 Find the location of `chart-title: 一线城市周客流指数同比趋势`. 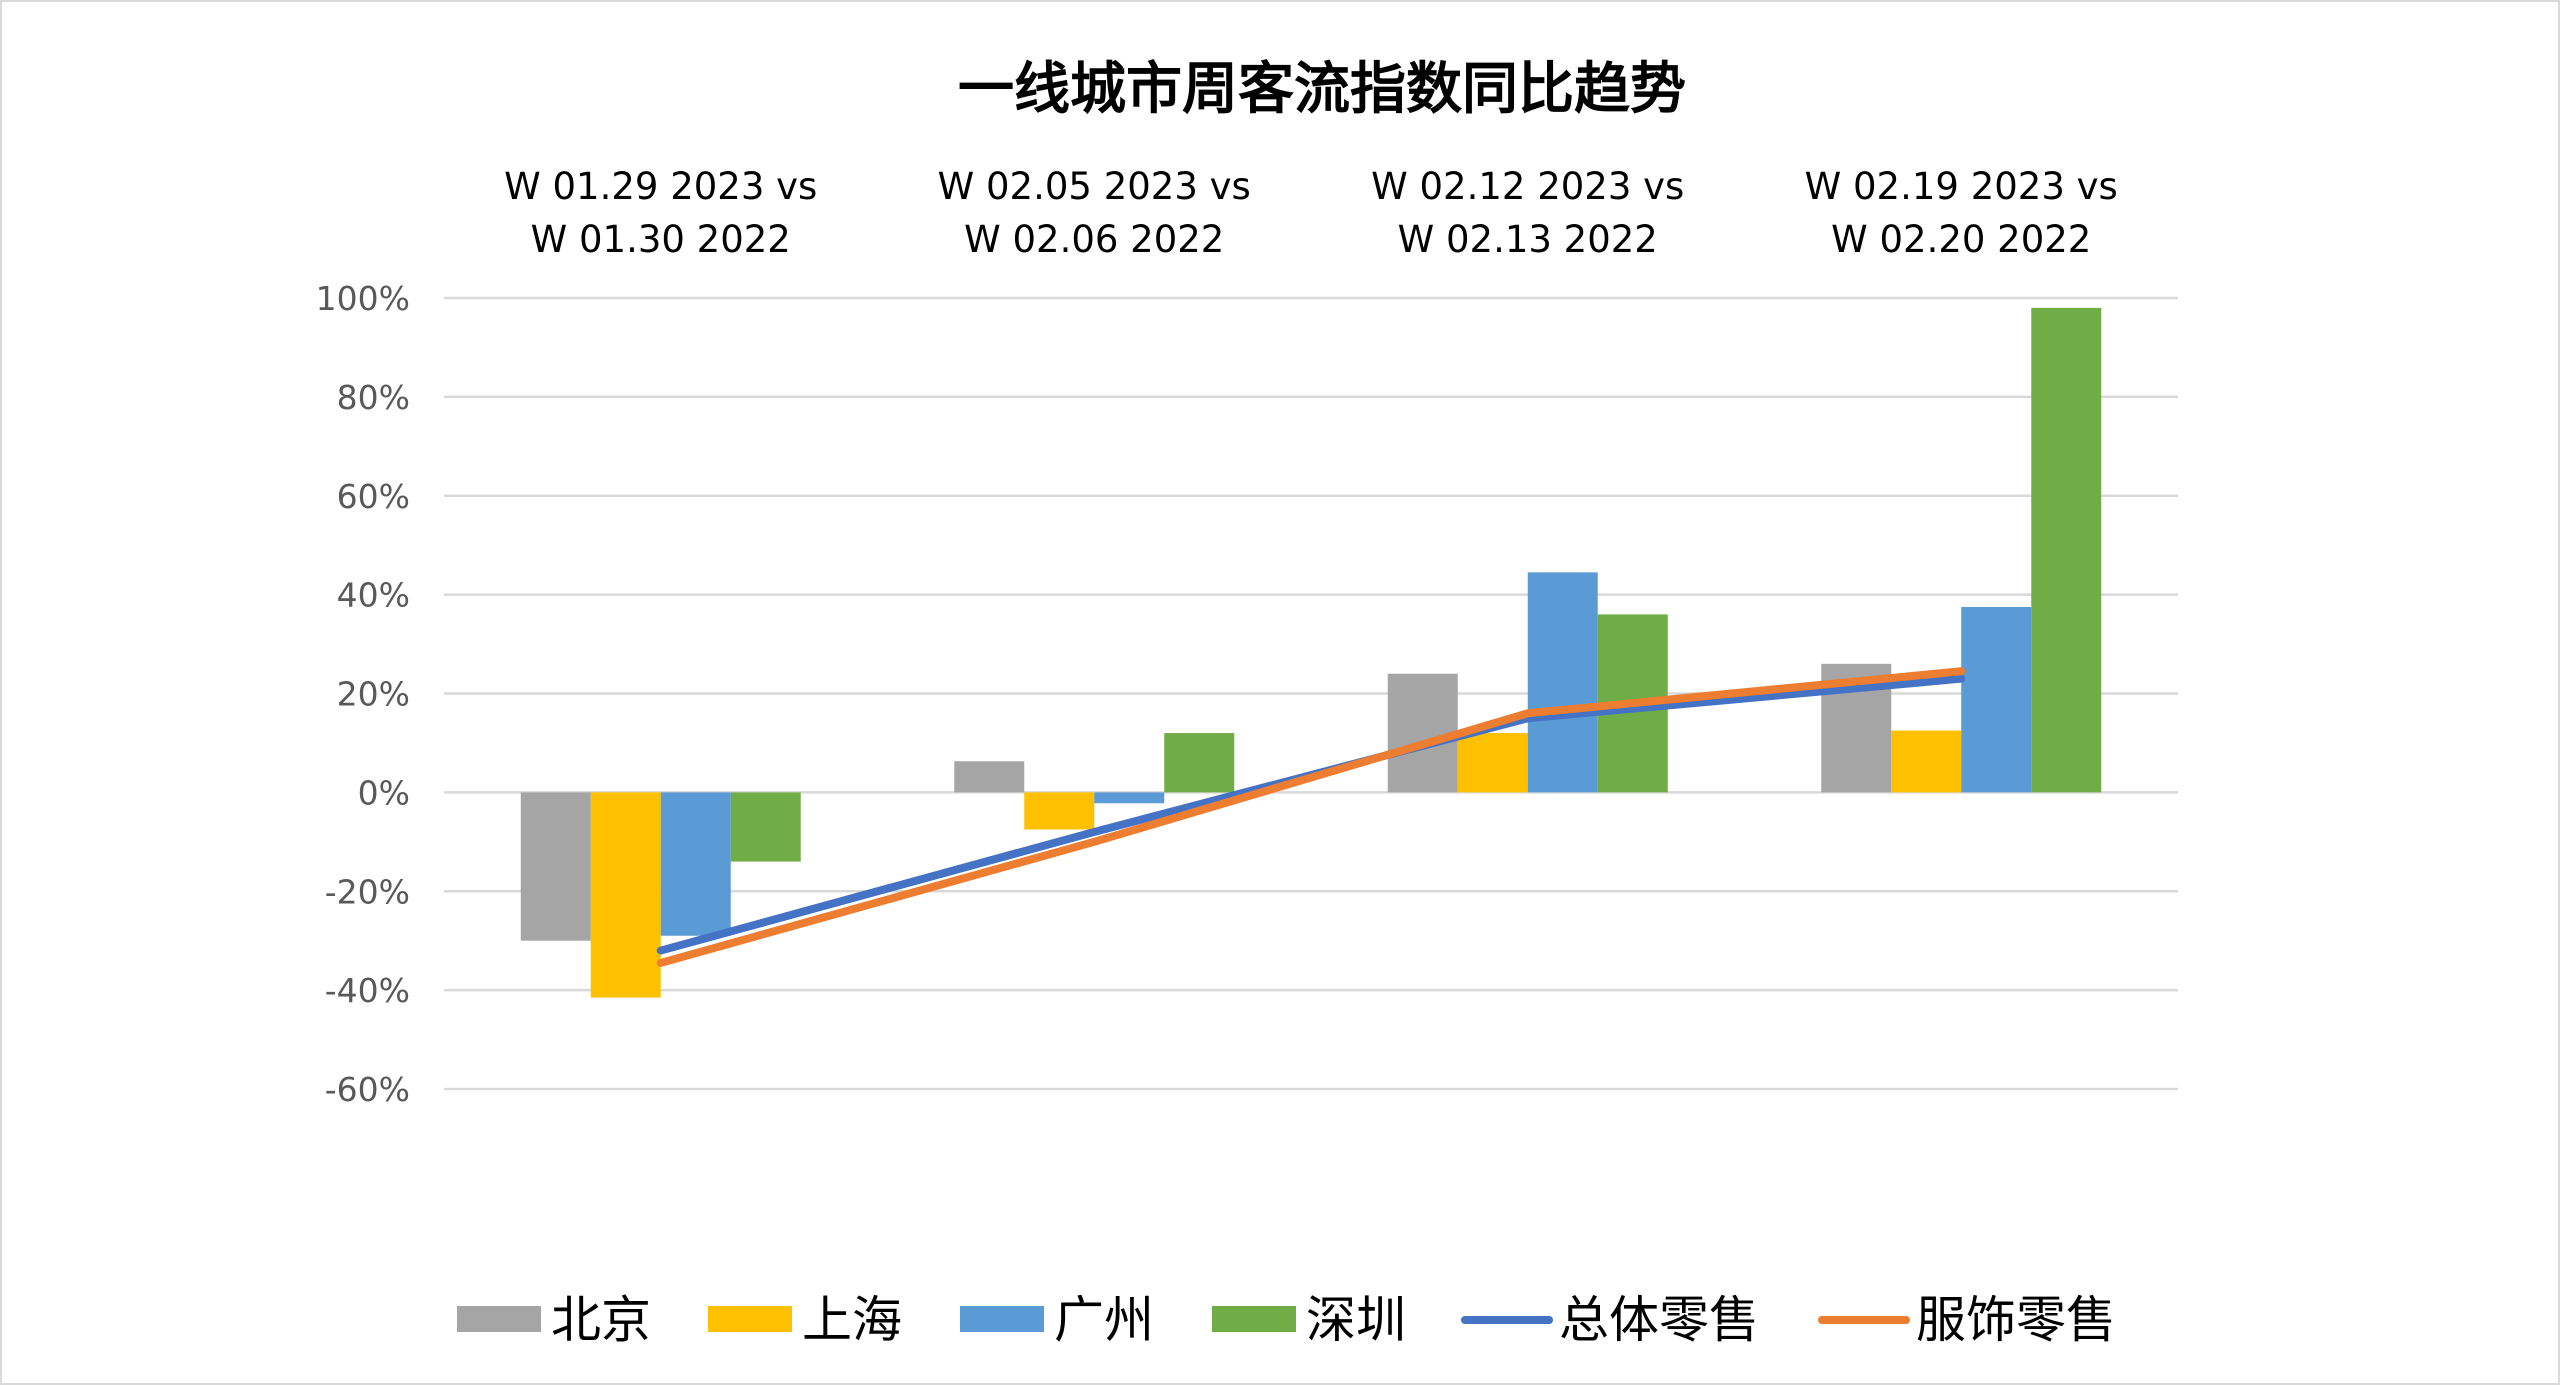

chart-title: 一线城市周客流指数同比趋势 is located at coordinates (1322, 89).